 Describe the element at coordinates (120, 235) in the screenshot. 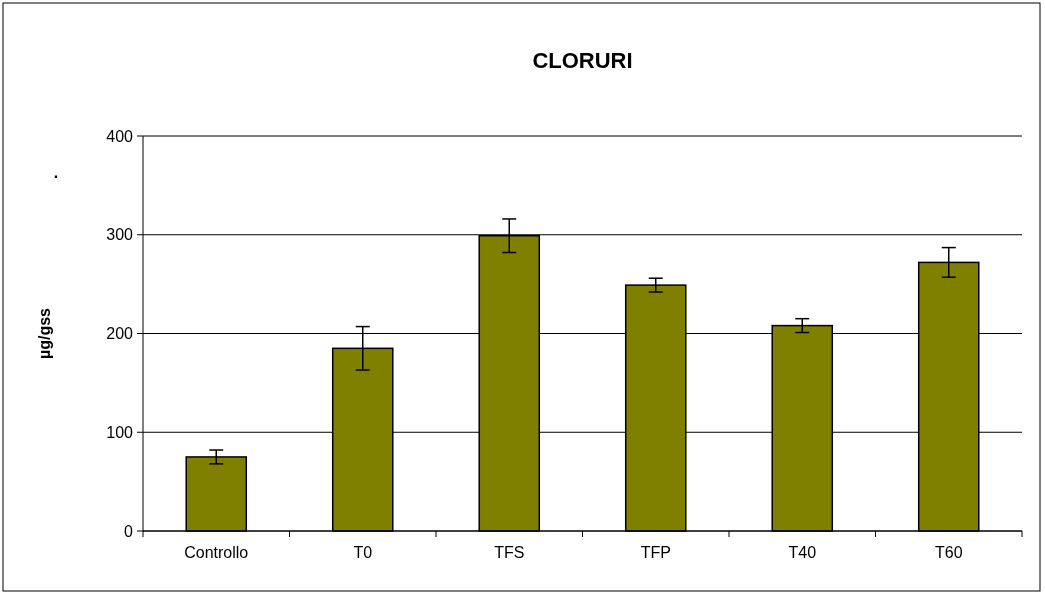

I see `y-tick-label: 300` at that location.